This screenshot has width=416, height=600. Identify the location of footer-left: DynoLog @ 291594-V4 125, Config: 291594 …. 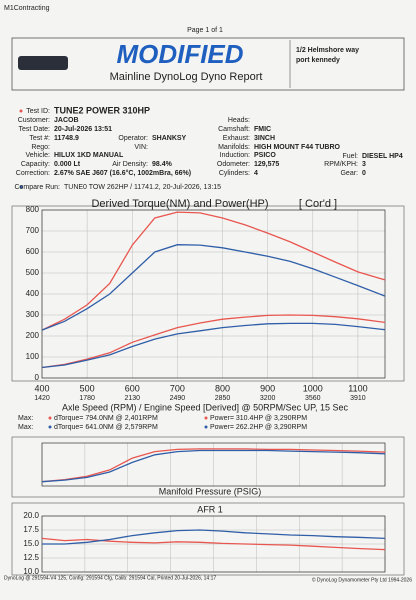
(110, 578).